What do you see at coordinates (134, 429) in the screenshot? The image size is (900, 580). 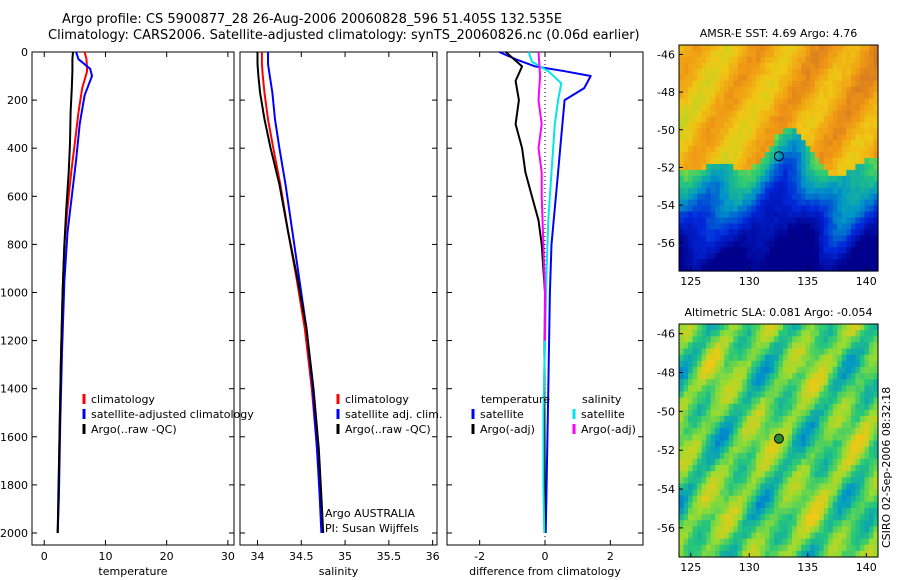 I see `temperature-legend-entry: Argo(..raw -QC)` at bounding box center [134, 429].